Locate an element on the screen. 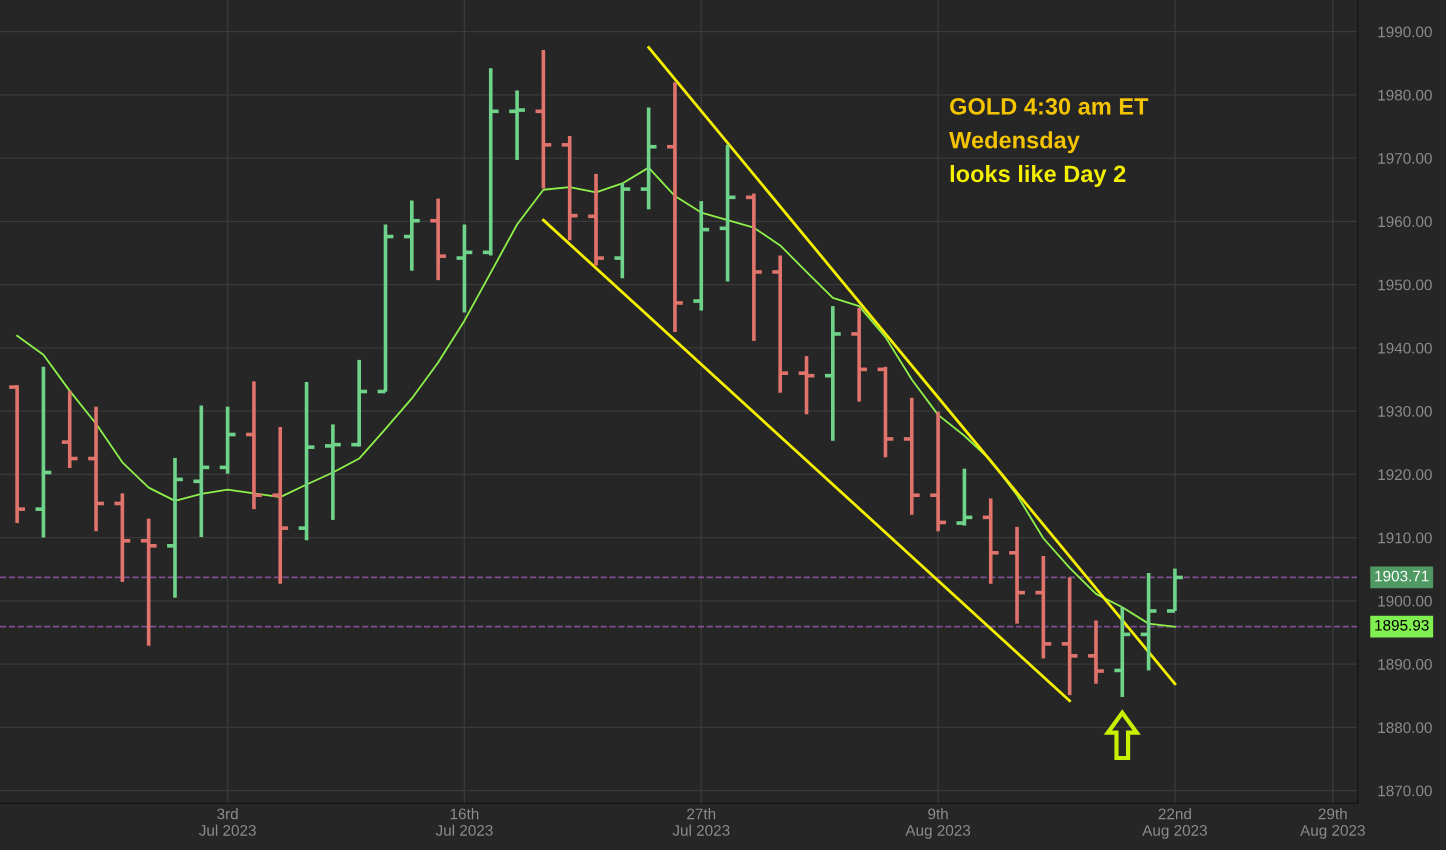 The height and width of the screenshot is (850, 1446). y-tick-label: 1910.00 is located at coordinates (1405, 538).